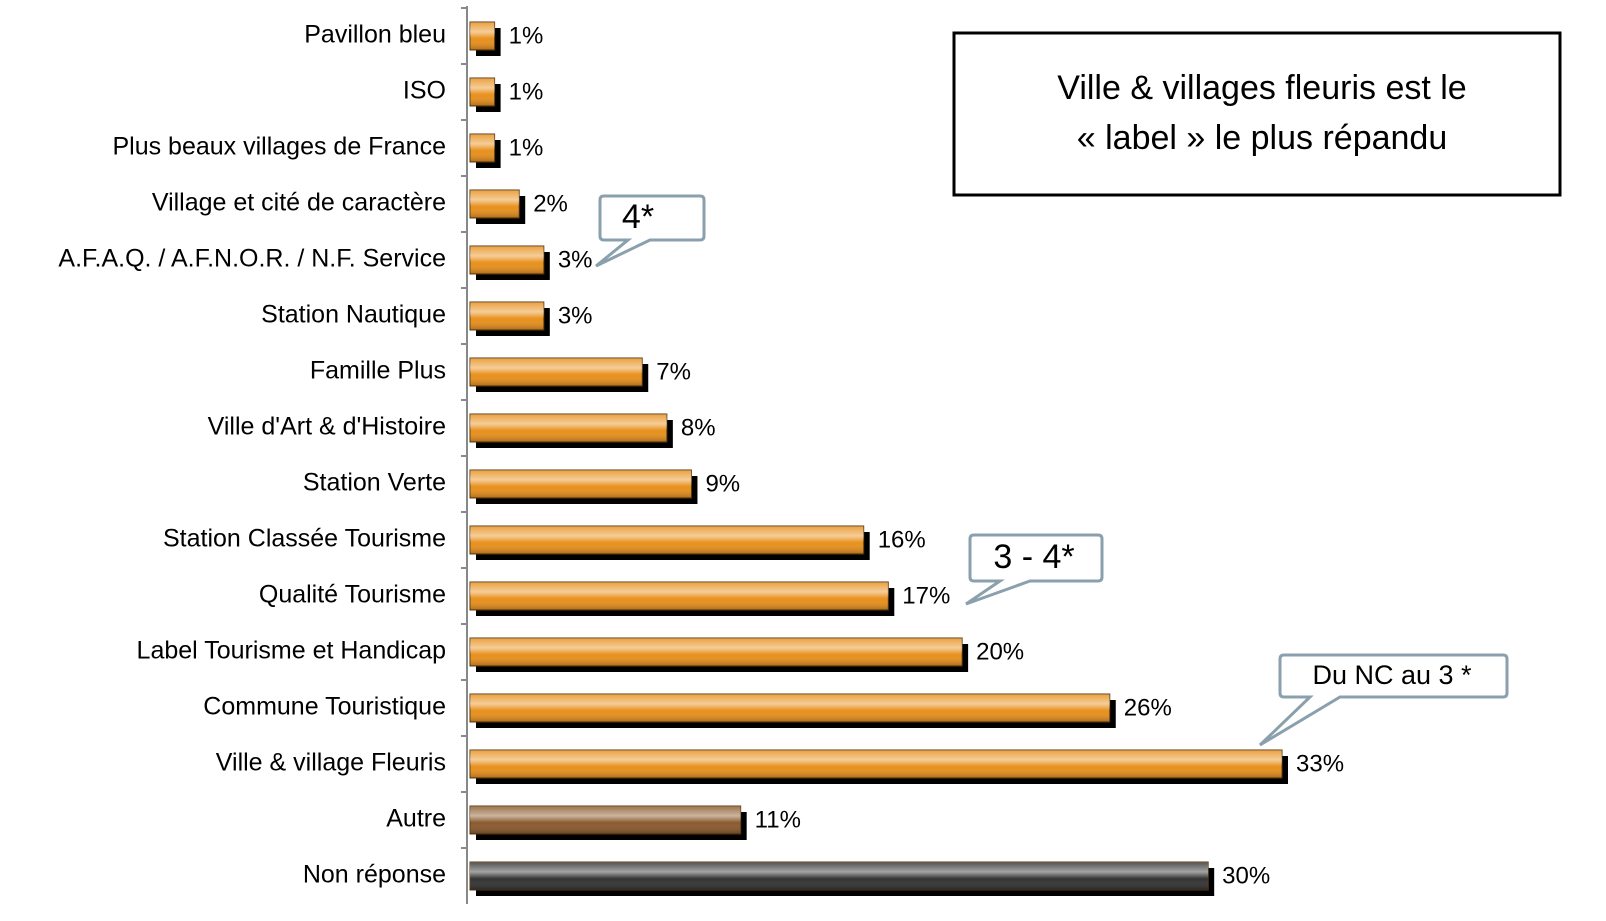  What do you see at coordinates (378, 371) in the screenshot?
I see `y-tick-label: Famille Plus` at bounding box center [378, 371].